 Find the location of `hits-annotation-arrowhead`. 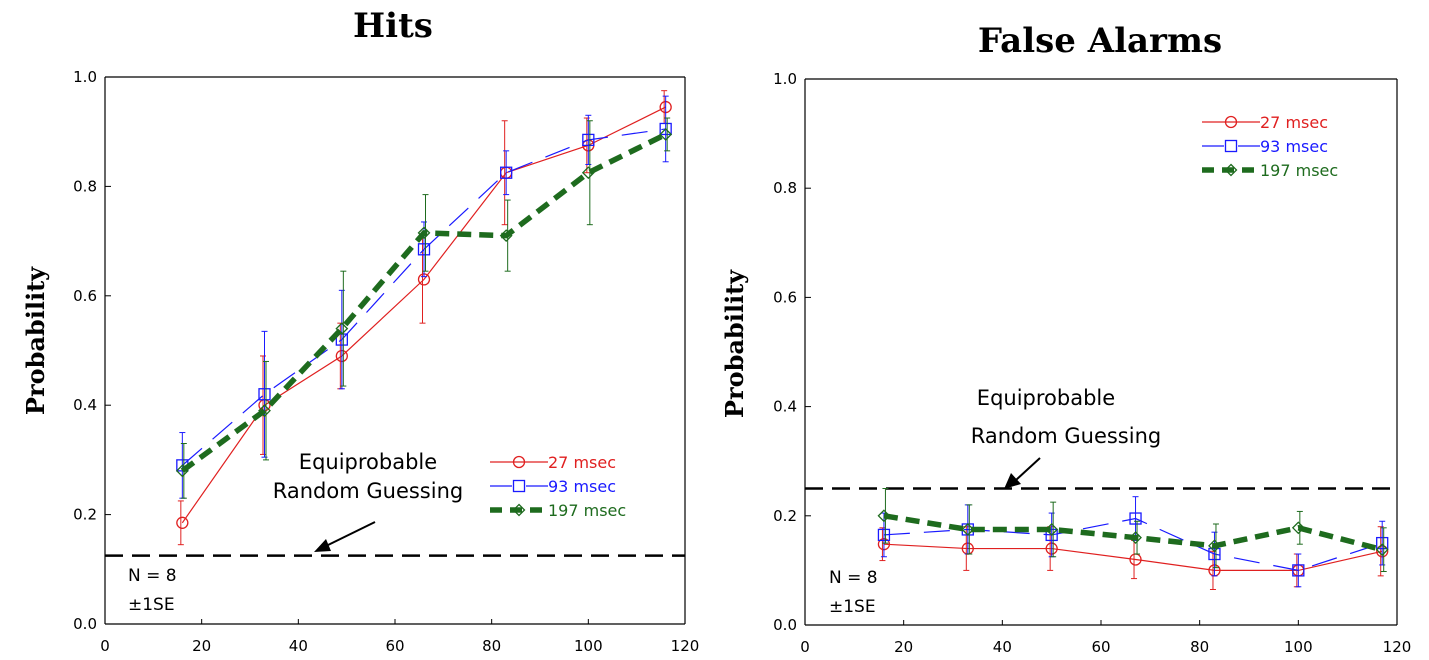

hits-annotation-arrowhead is located at coordinates (322, 545).